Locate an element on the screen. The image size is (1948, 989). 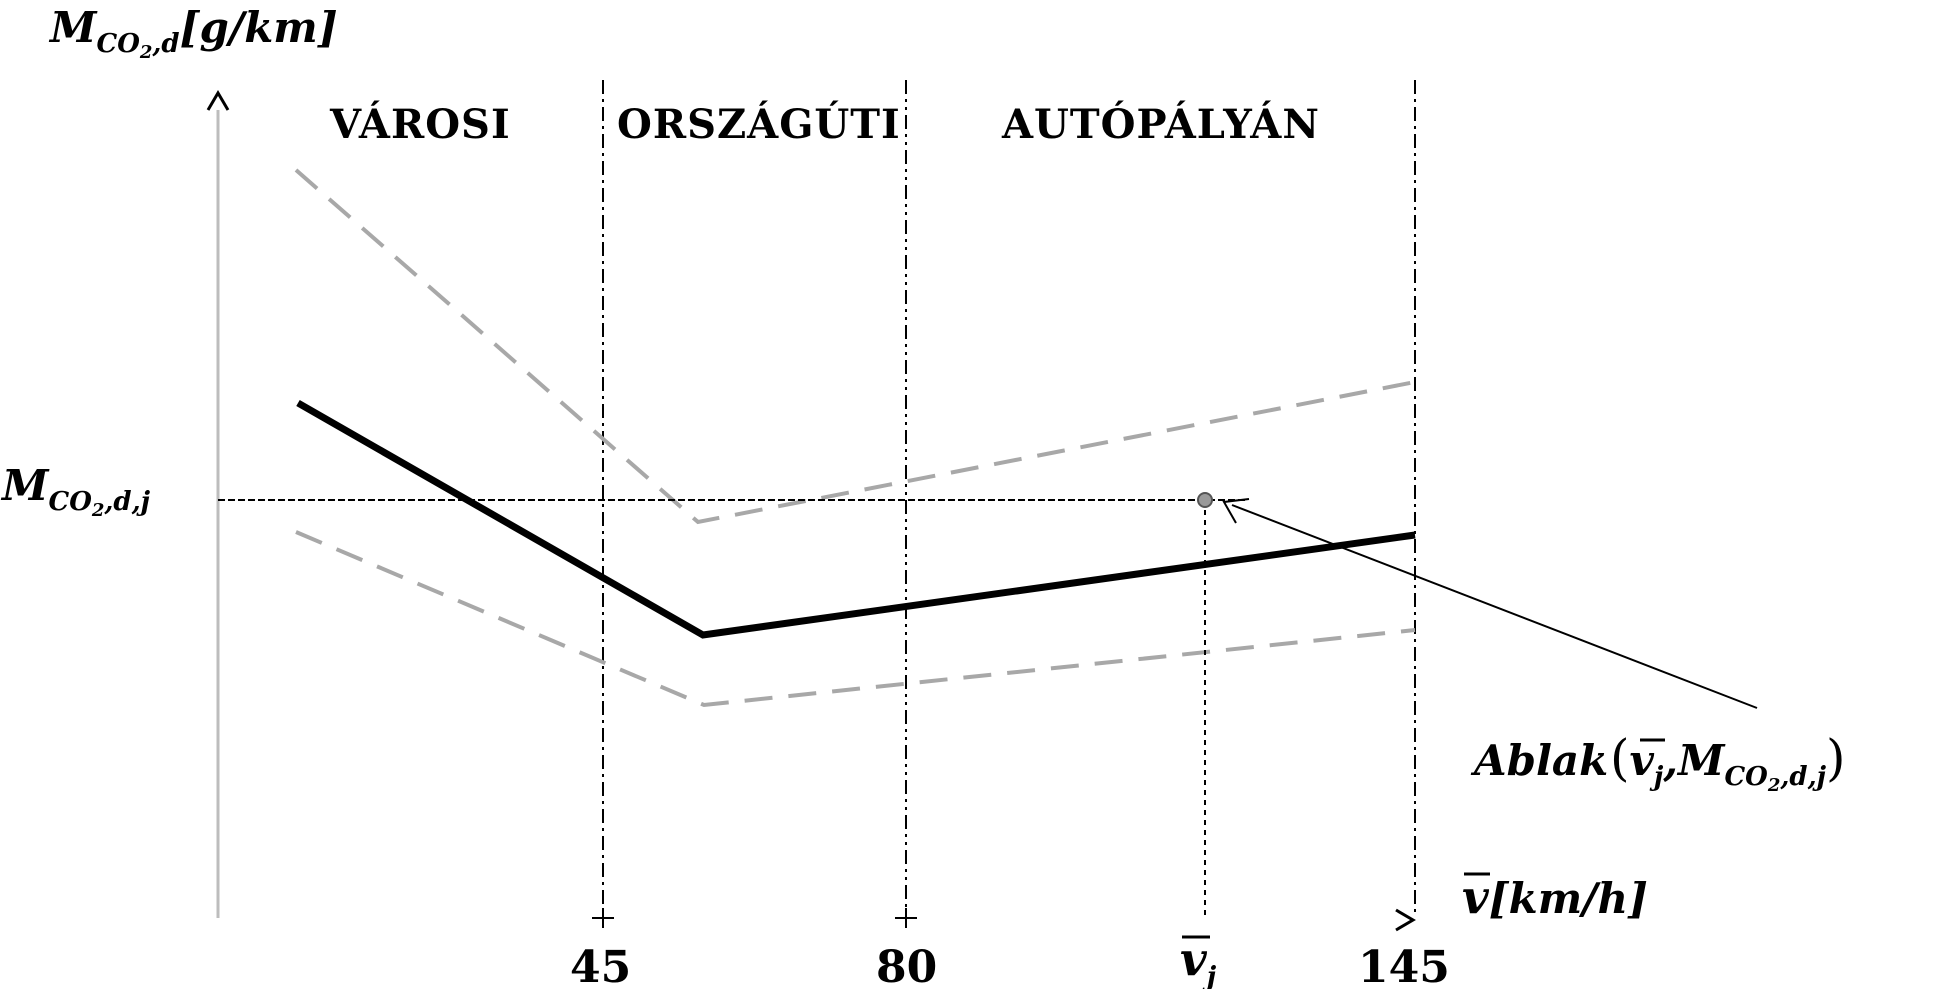
y-axis-arrow is located at coordinates (218, 100).